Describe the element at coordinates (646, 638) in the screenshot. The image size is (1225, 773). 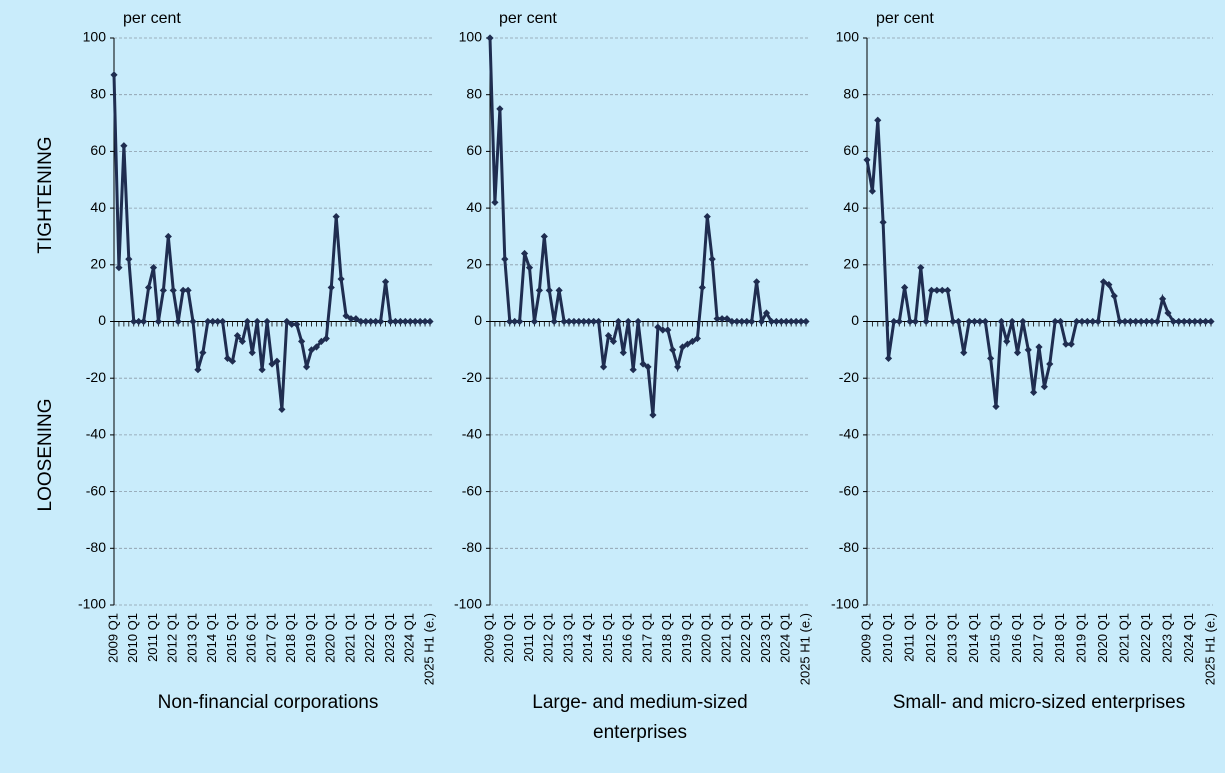
I see `x-tick-label: 2017 Q1` at that location.